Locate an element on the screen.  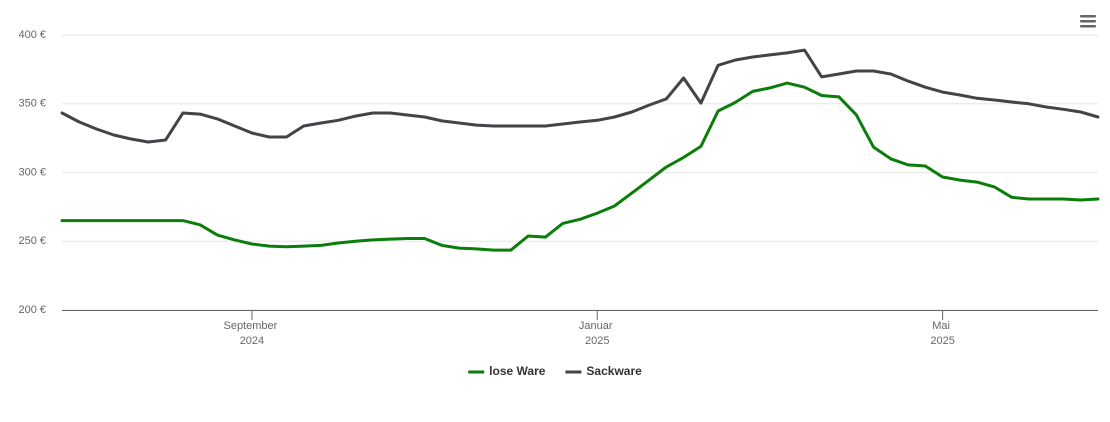
legend-label: lose Ware is located at coordinates (517, 371).